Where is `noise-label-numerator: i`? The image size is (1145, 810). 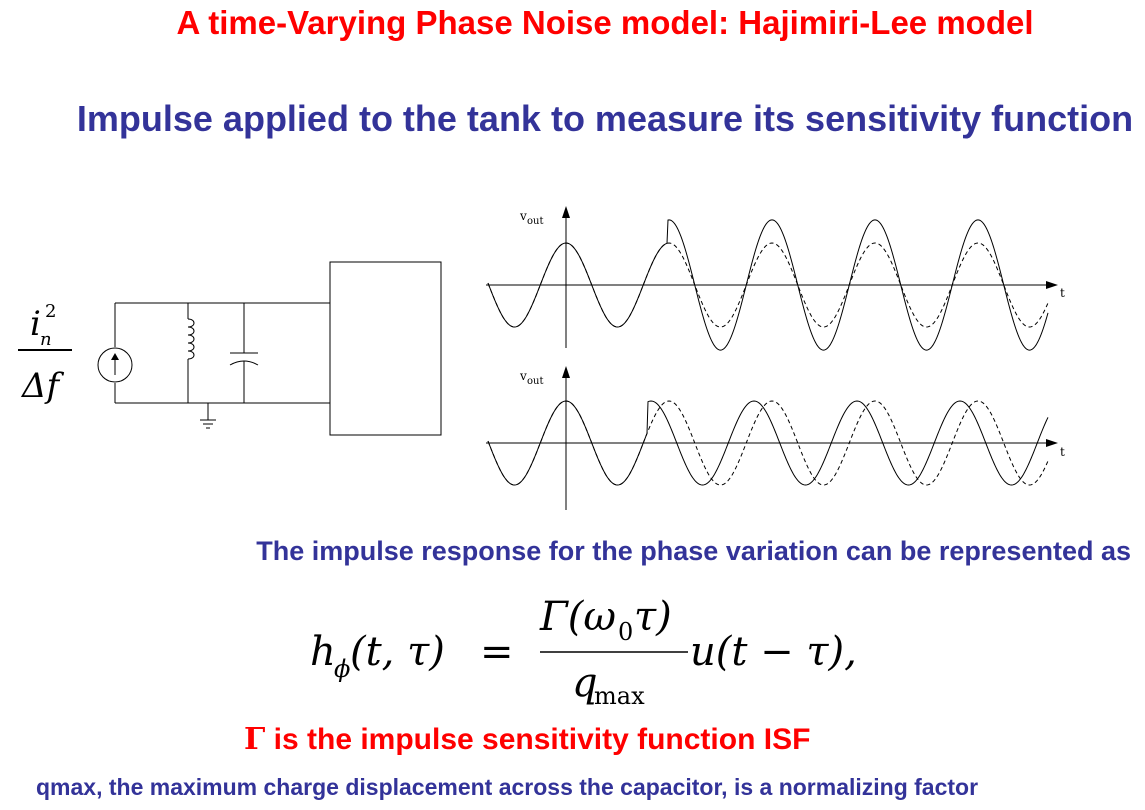 noise-label-numerator: i is located at coordinates (35, 324).